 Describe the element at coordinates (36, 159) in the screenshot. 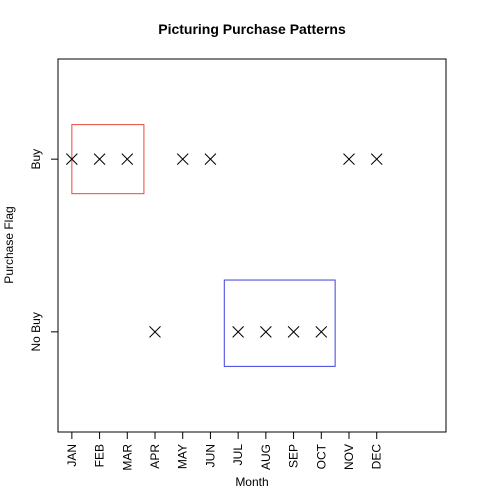

I see `y-tick-label-buy: Buy` at that location.